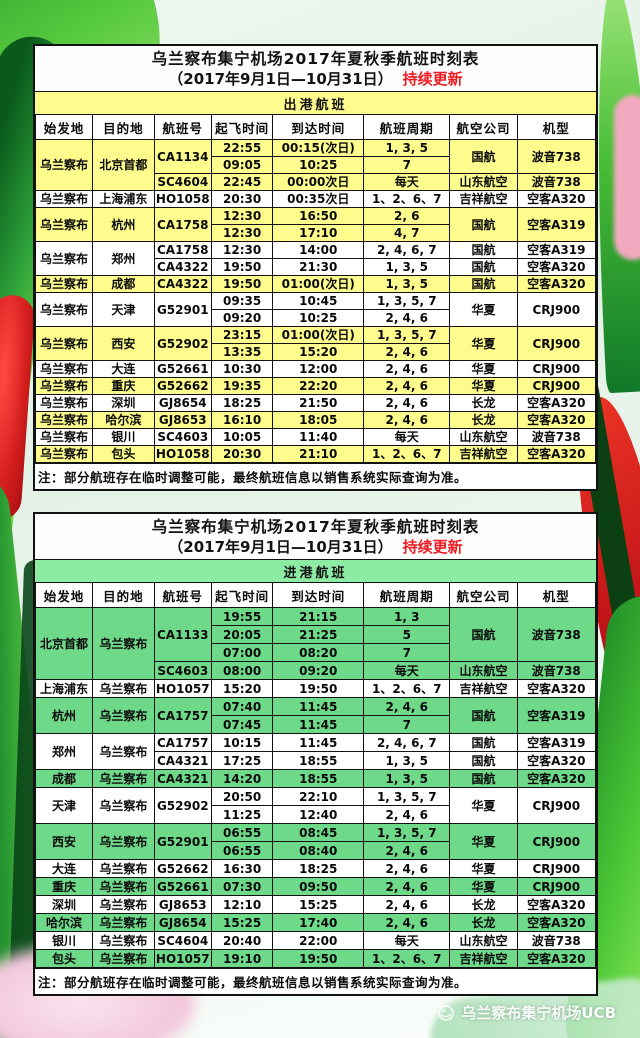 This screenshot has width=640, height=1038. I want to click on arrivals-date-range: （2017年9月1日—10月31日）, so click(280, 546).